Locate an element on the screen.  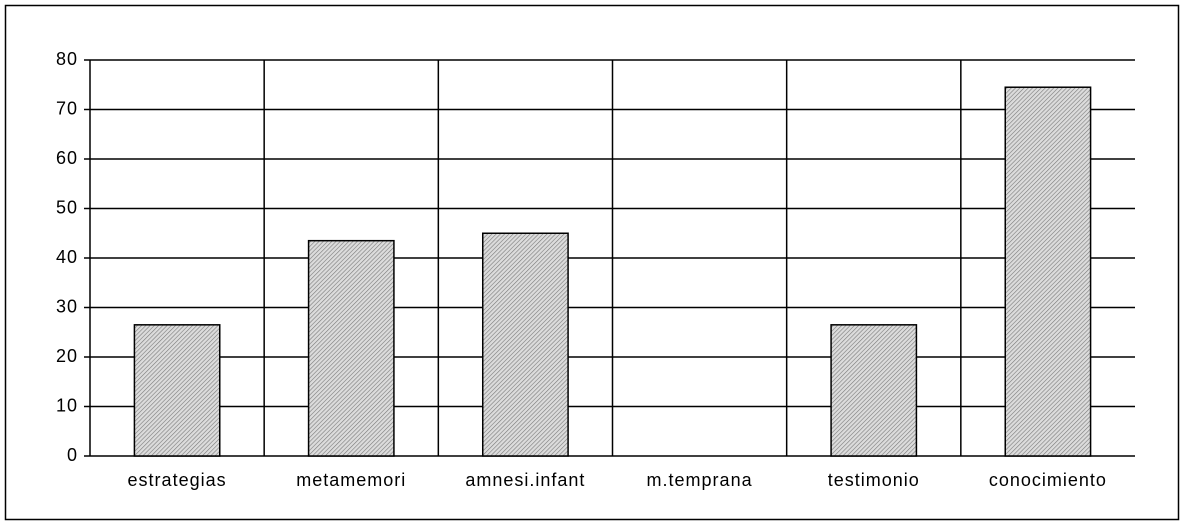
y-tick-label: 40 is located at coordinates (67, 257).